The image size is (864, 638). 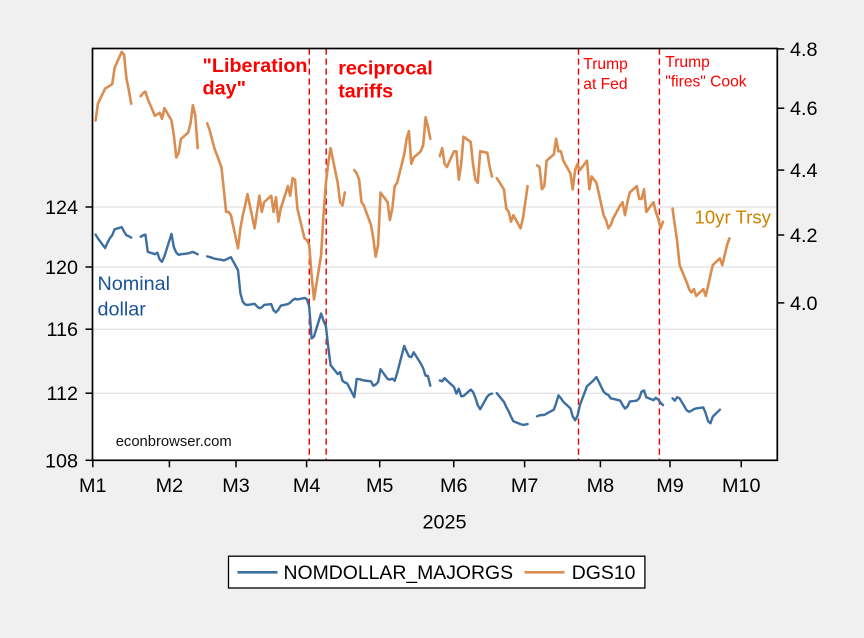 What do you see at coordinates (224, 89) in the screenshot?
I see `svg-text: day"` at bounding box center [224, 89].